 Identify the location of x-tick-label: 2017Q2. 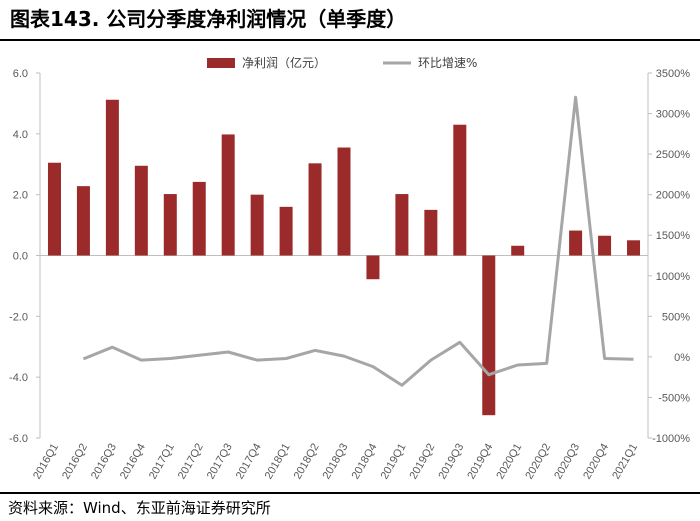
(191, 462).